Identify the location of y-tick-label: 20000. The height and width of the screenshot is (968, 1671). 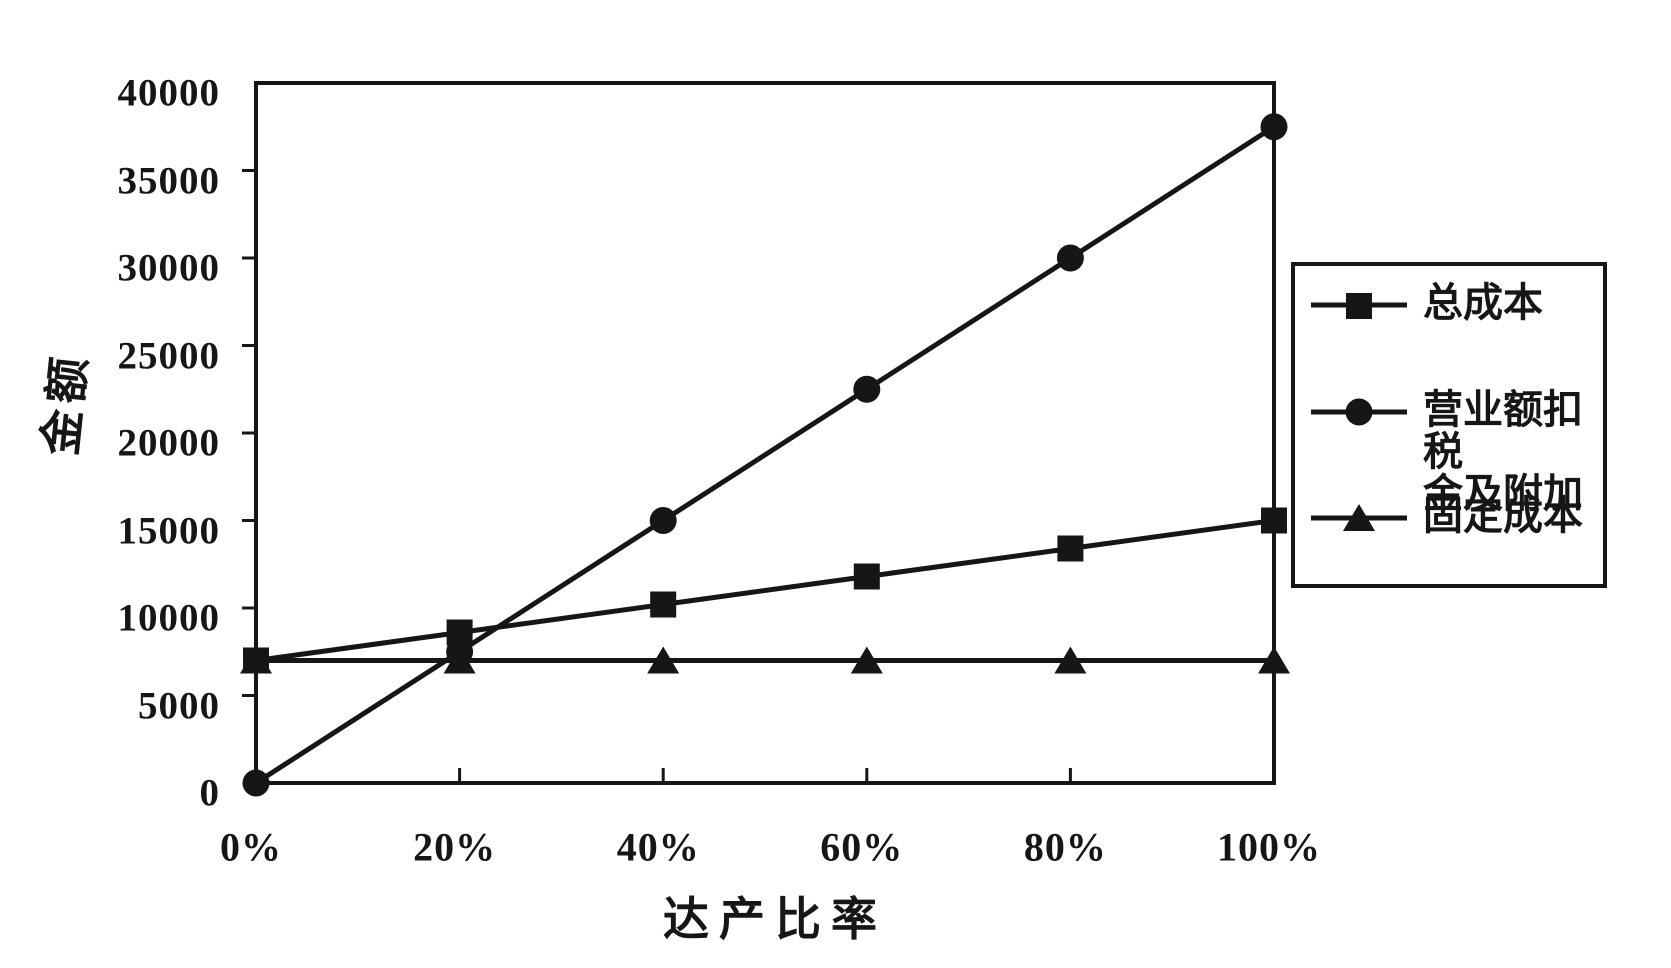
(168, 443).